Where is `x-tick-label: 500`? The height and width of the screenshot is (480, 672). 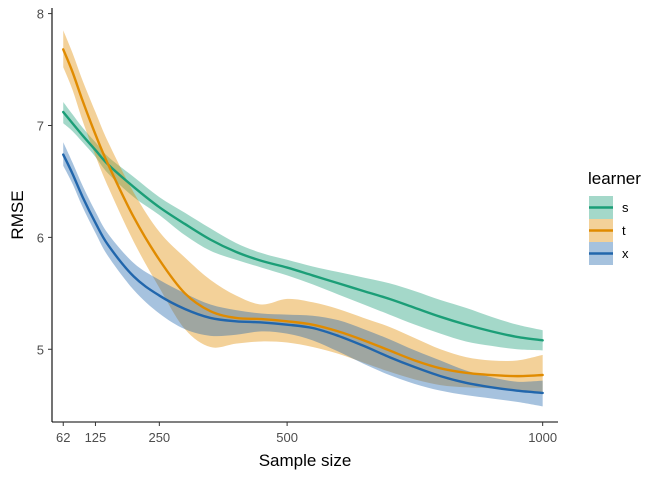
x-tick-label: 500 is located at coordinates (287, 437).